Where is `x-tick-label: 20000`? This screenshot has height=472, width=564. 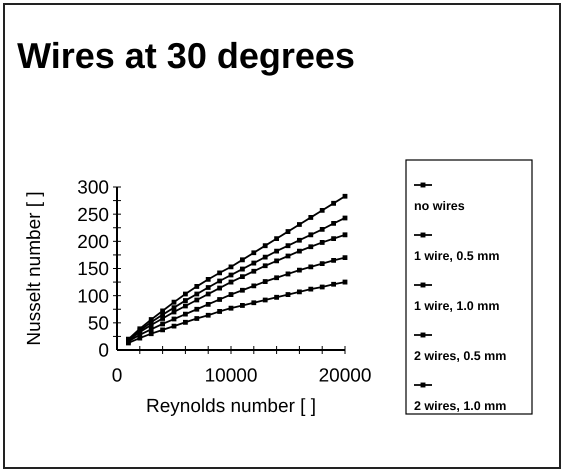 x-tick-label: 20000 is located at coordinates (345, 376).